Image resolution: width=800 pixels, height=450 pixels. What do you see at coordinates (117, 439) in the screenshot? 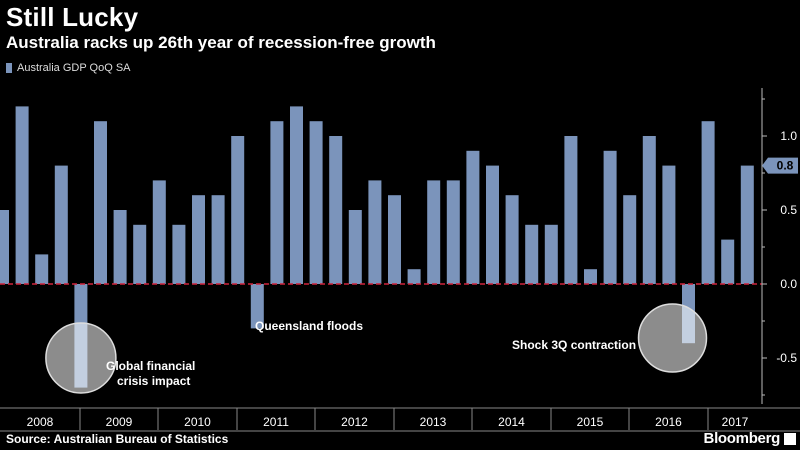
I see `source-note: Source: Australian Bureau of Statistics` at bounding box center [117, 439].